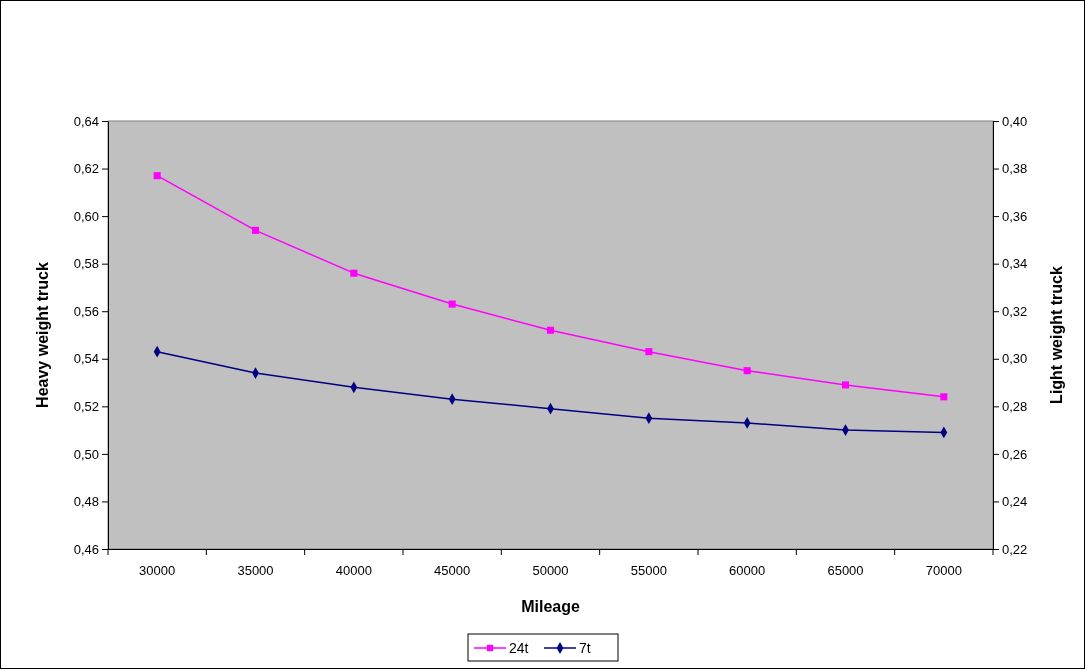  I want to click on y-tick-label: 0,58, so click(86, 264).